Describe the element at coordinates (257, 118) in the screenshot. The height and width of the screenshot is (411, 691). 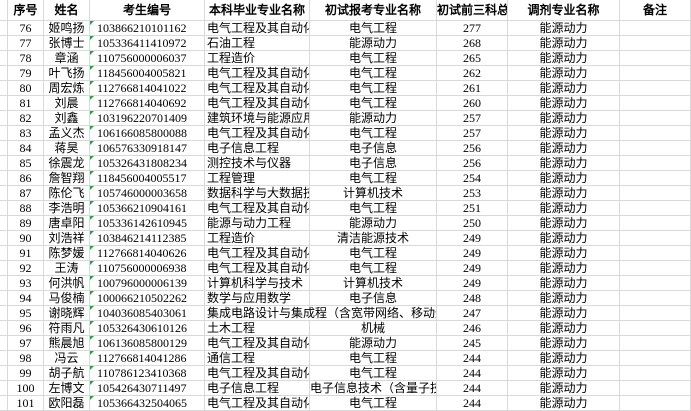
I see `cell-undergrad-major: 建筑环境与能源应用工程` at that location.